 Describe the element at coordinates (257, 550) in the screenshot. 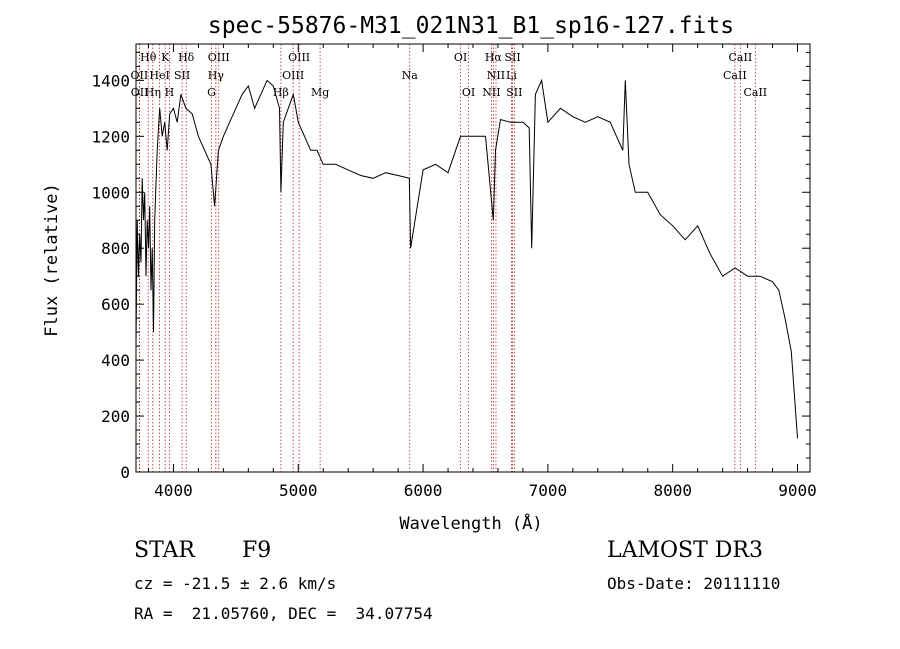

I see `object-subclass: F9` at that location.